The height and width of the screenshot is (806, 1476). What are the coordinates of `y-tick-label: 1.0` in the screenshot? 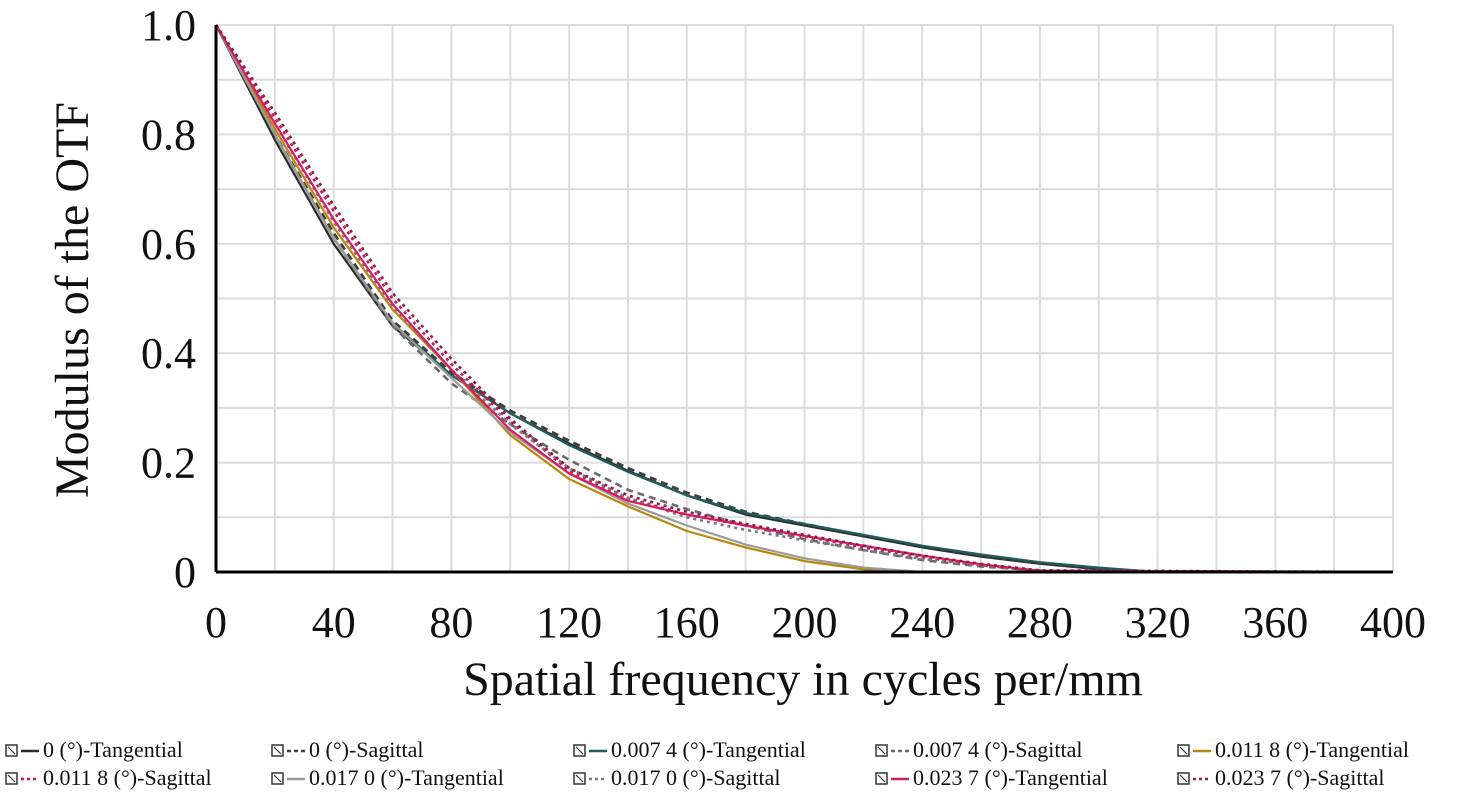 It's located at (168, 25).